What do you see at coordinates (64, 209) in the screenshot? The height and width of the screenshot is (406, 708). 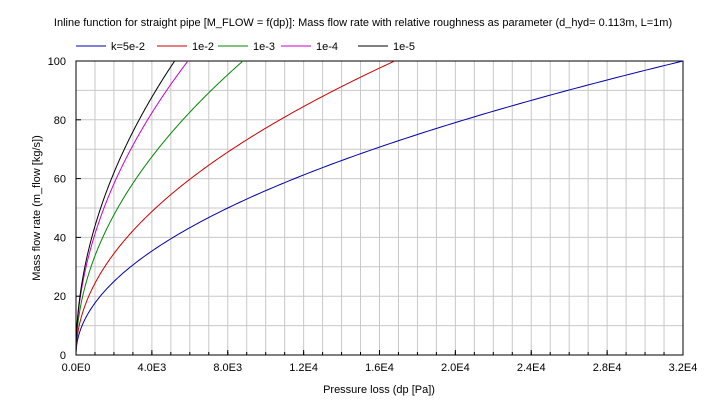 I see `y-axis: 0 20 40 60 80 100` at bounding box center [64, 209].